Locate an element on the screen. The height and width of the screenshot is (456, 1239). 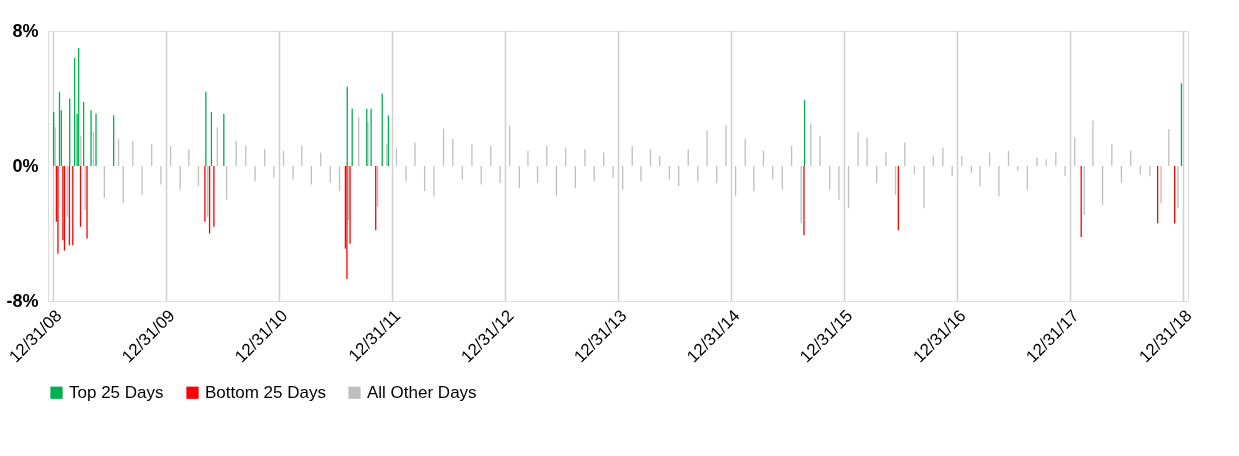
y-tick-label: 0% is located at coordinates (25, 165).